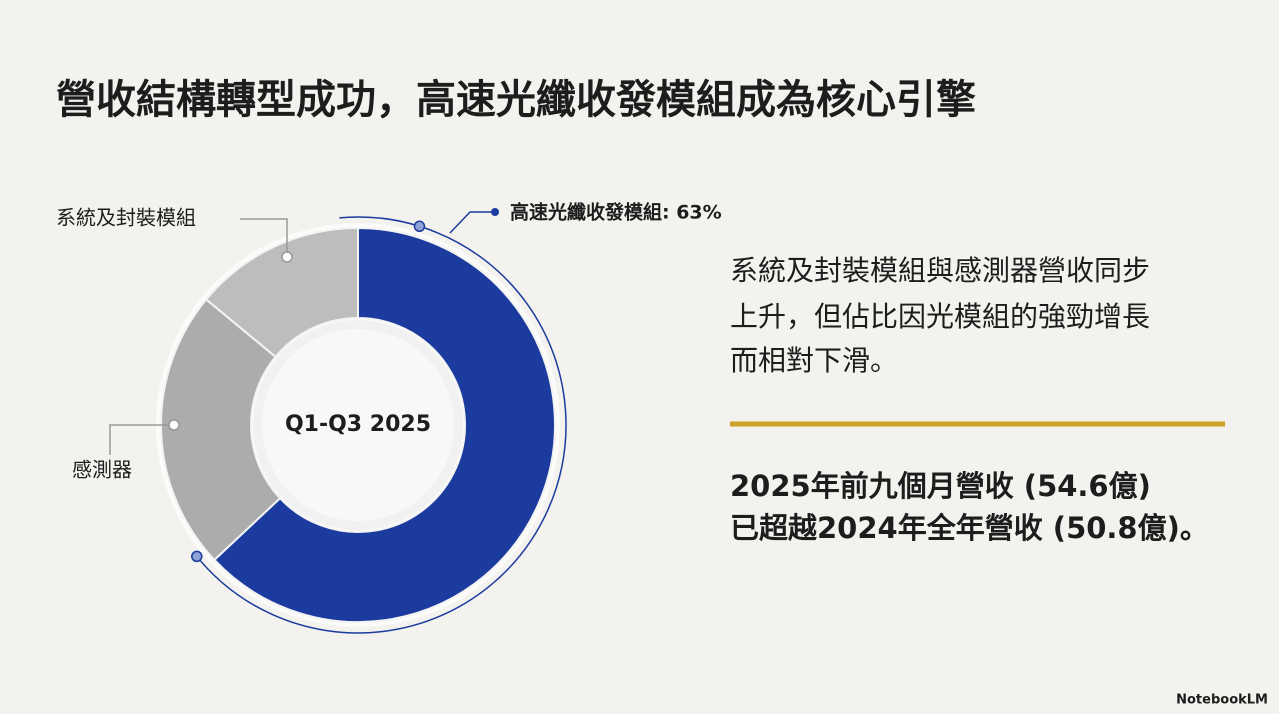 The height and width of the screenshot is (714, 1279). I want to click on highlight-line: 2025年前九個月營收 (54.6億), so click(940, 486).